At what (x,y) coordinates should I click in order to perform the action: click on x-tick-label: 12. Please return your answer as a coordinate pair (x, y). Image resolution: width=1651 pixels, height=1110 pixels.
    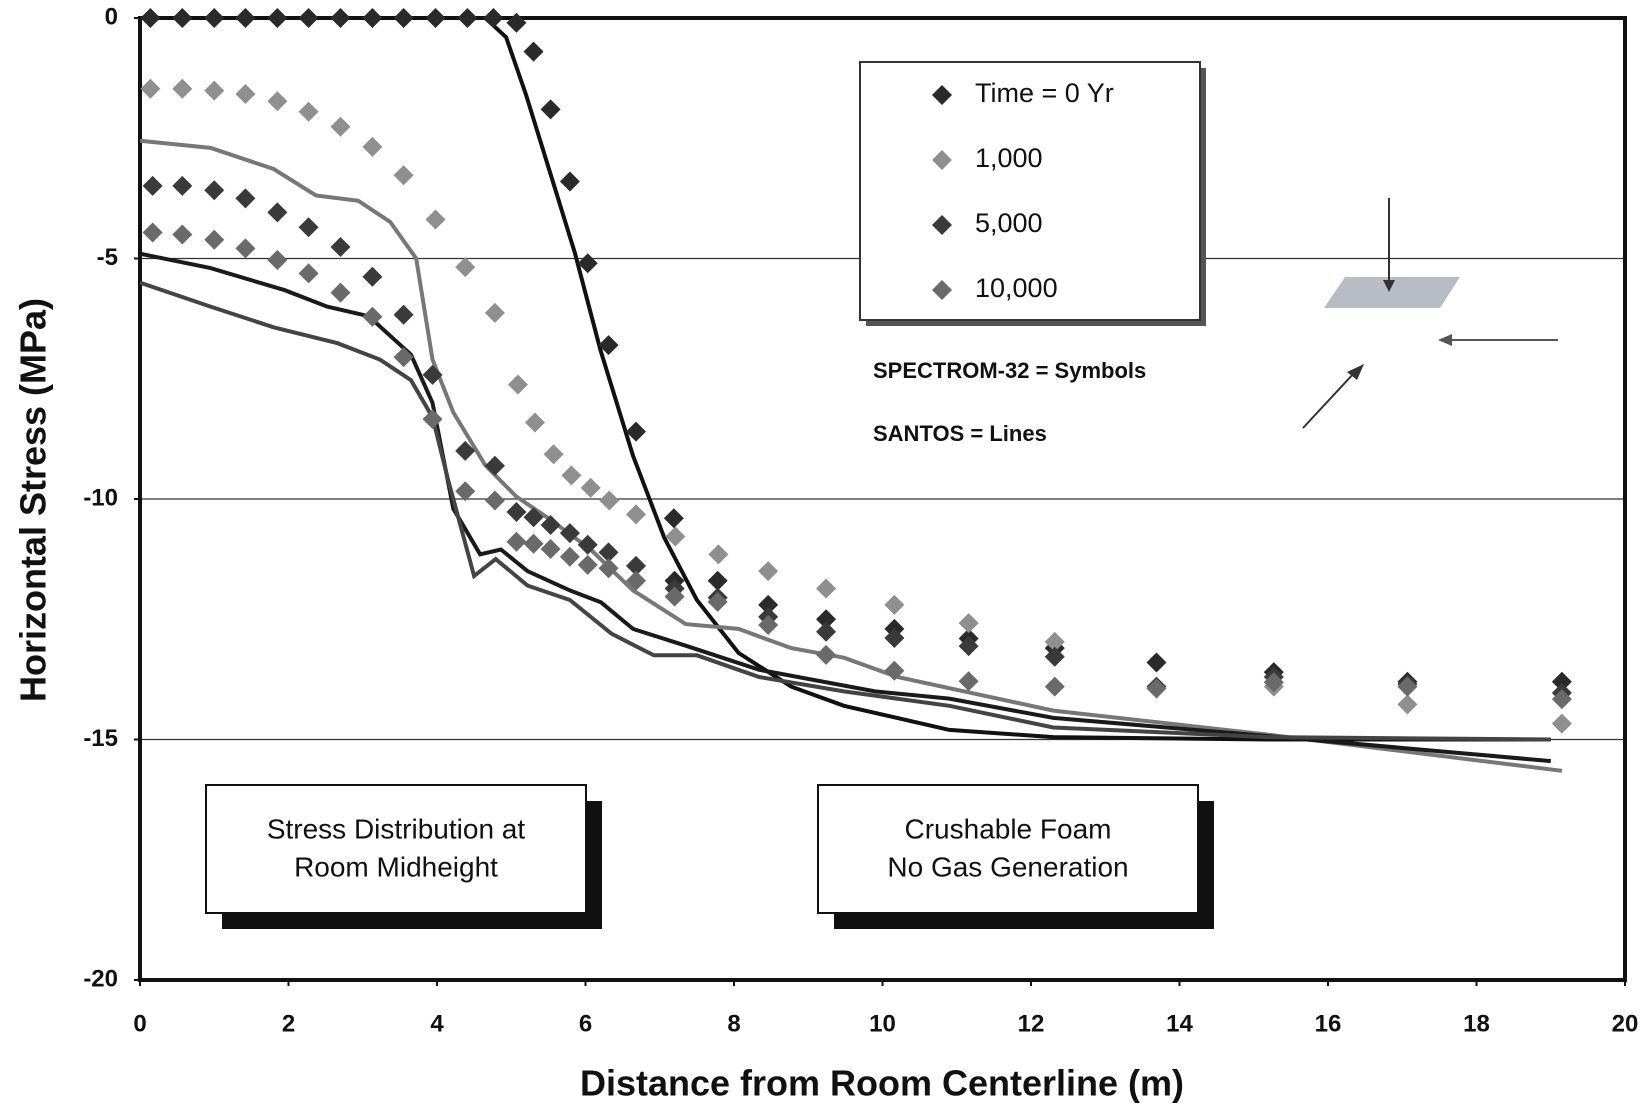
    Looking at the image, I should click on (1031, 1023).